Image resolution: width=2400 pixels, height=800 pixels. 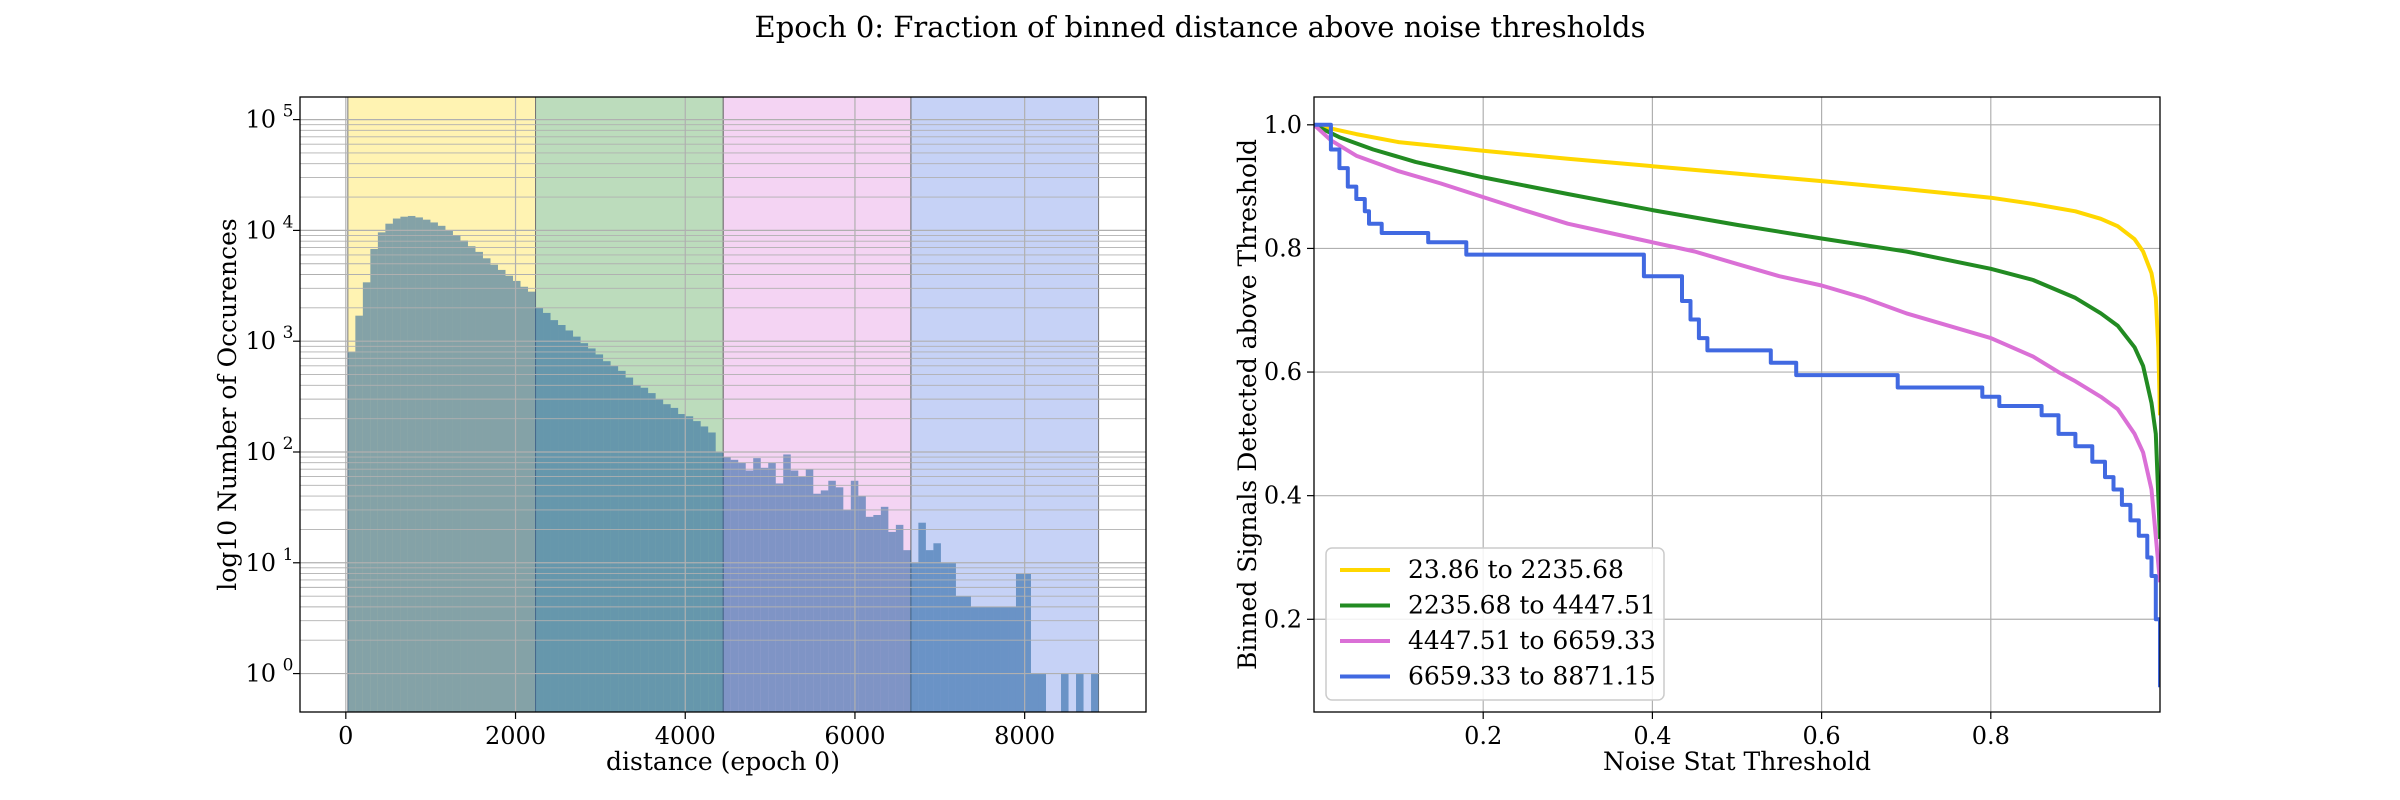 I want to click on legend-label-2: 2235.68 to 4447.51, so click(x=1532, y=605).